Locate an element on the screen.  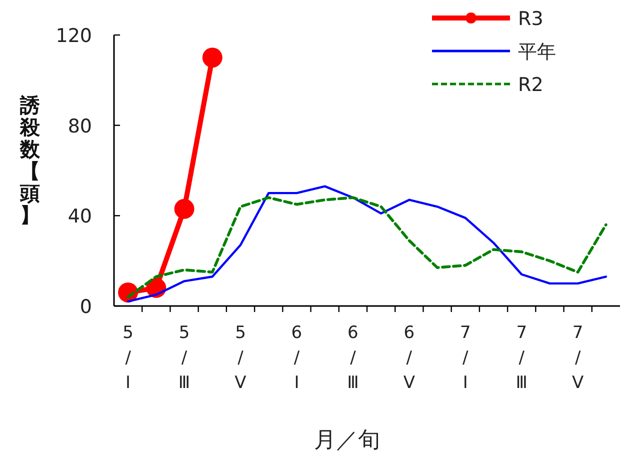
y-tick-label: 40 is located at coordinates (80, 217).